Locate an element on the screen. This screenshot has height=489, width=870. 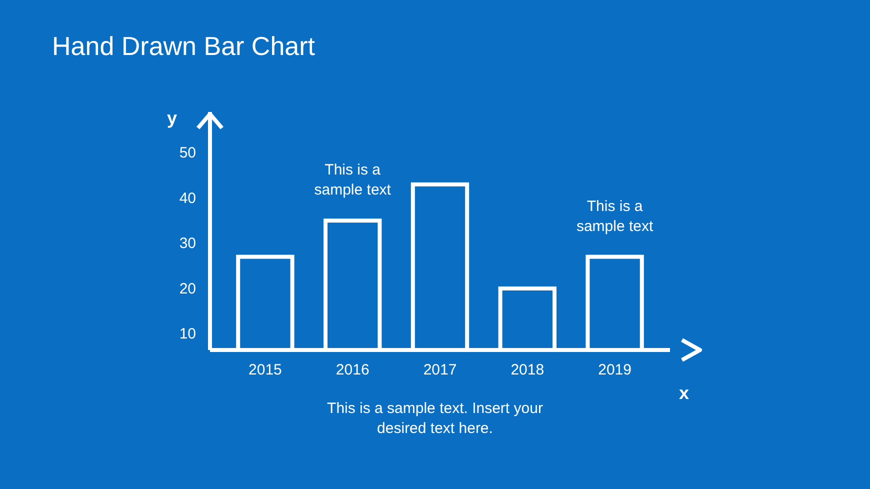
chart-title: Hand Drawn Bar Chart is located at coordinates (184, 46).